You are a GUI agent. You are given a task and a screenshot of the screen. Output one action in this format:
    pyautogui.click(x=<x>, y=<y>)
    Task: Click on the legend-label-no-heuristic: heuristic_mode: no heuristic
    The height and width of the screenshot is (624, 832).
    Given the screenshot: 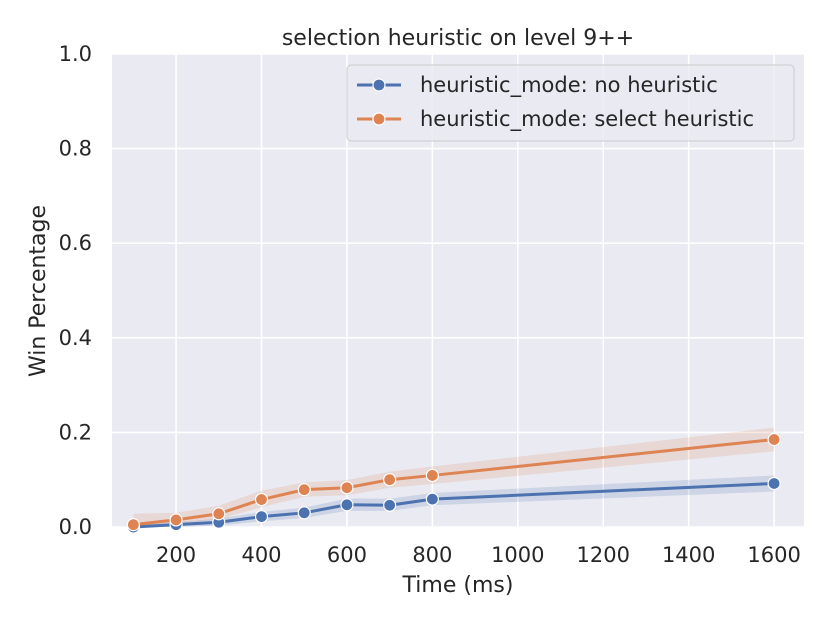 What is the action you would take?
    pyautogui.click(x=569, y=85)
    